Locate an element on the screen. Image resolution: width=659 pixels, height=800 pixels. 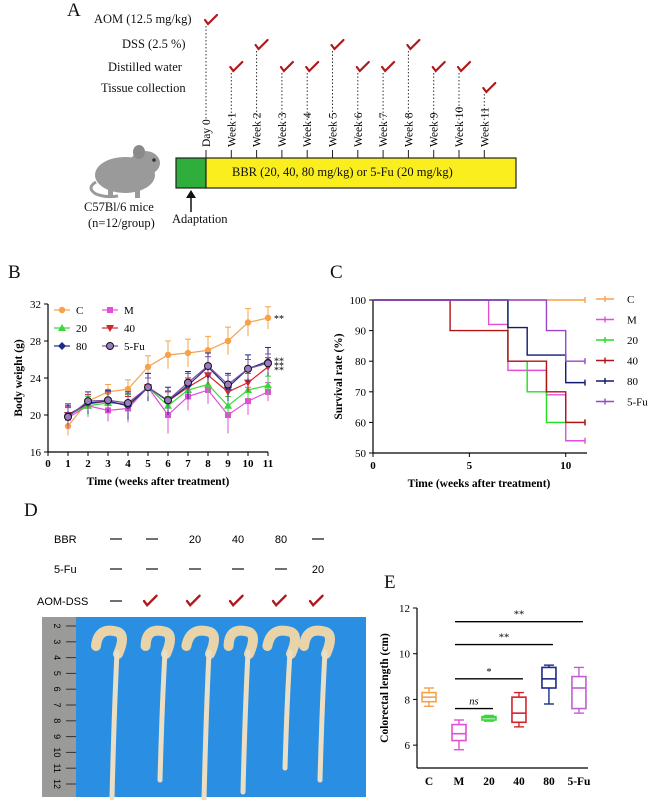
ruler-number: 4 is located at coordinates (57, 657).